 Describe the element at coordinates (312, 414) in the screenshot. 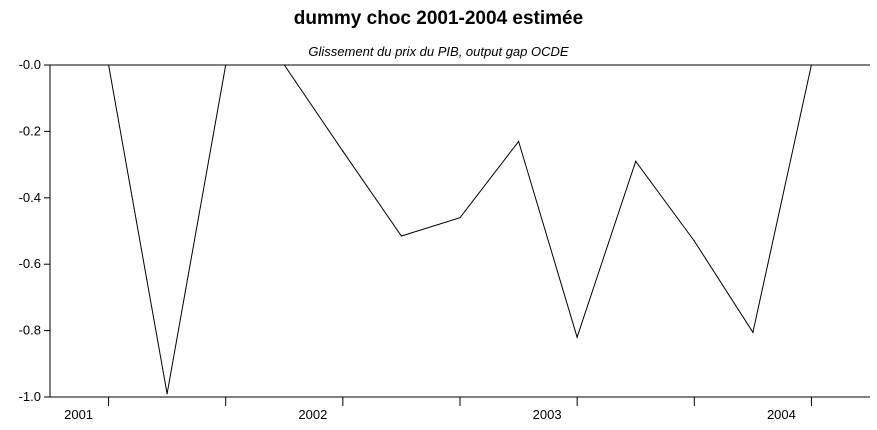

I see `x-tick-label: 2002` at that location.